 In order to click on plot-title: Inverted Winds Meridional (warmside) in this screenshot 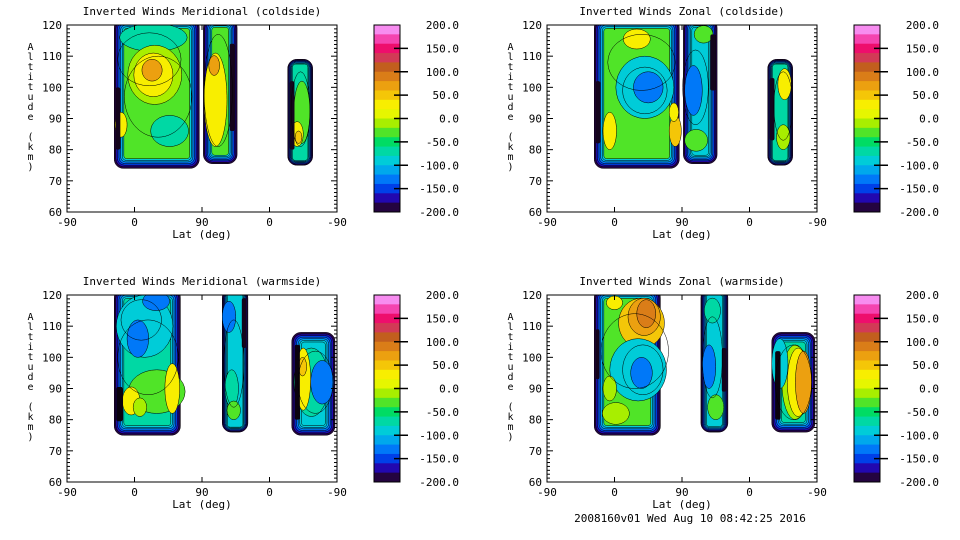, I will do `click(202, 281)`.